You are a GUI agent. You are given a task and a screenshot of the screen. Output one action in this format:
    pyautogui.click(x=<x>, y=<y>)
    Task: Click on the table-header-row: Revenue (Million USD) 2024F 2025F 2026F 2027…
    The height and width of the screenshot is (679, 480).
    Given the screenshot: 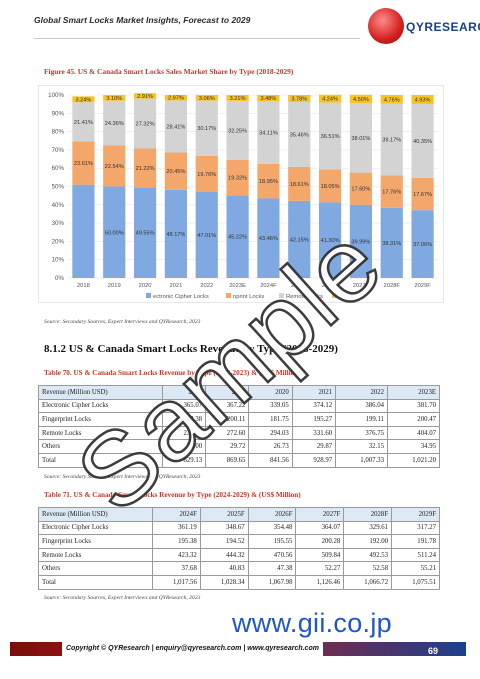 What is the action you would take?
    pyautogui.click(x=238, y=514)
    